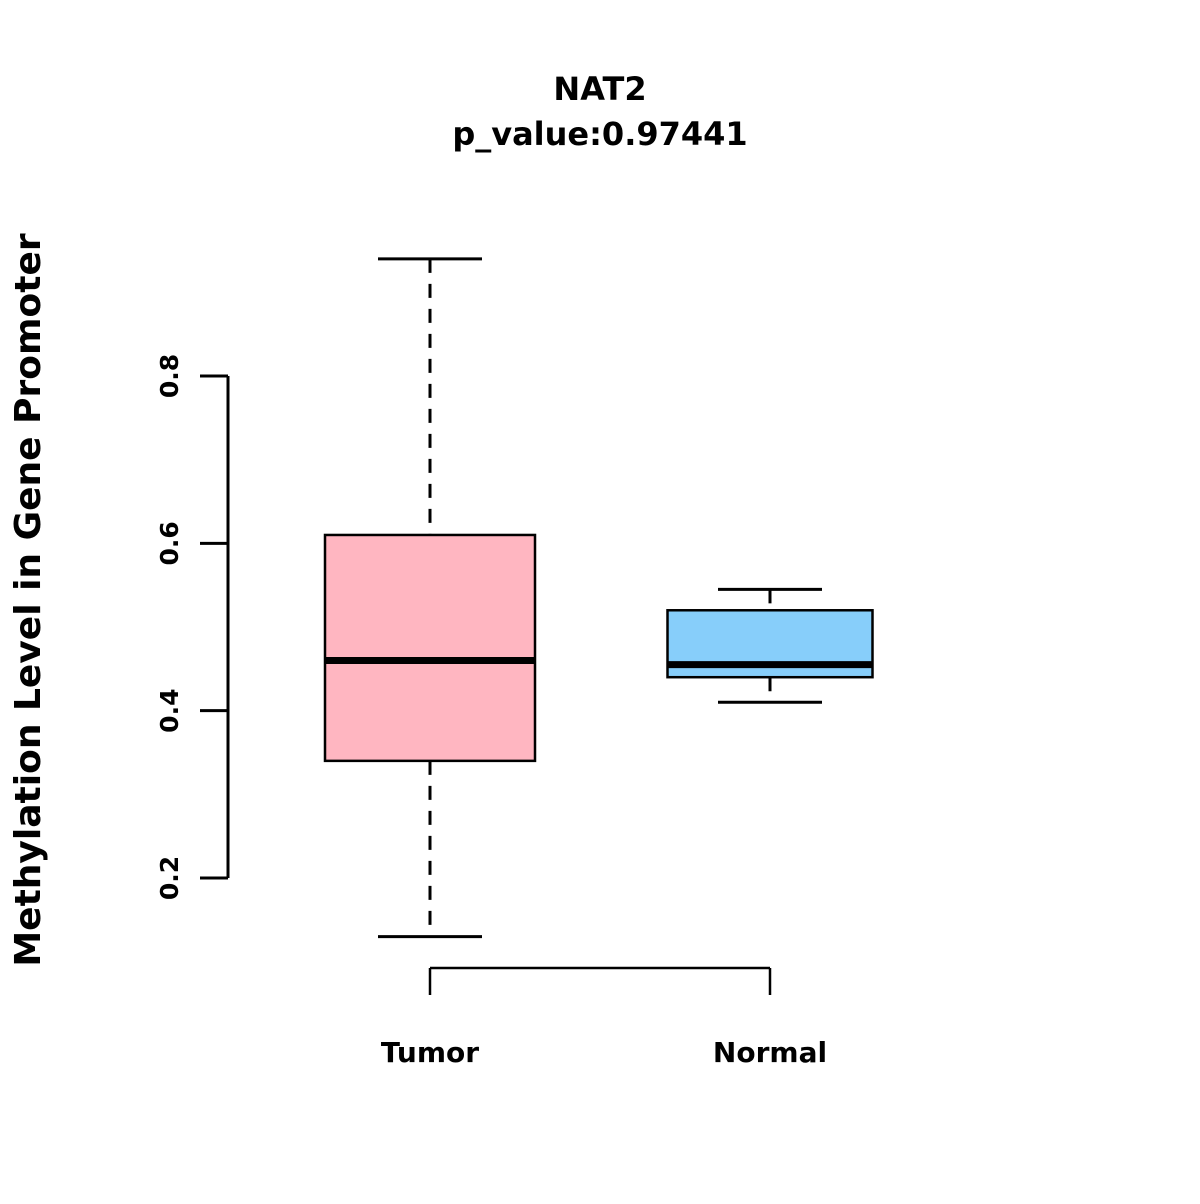 This screenshot has height=1204, width=1200. I want to click on chart-subtitle: p_value:0.97441, so click(599, 134).